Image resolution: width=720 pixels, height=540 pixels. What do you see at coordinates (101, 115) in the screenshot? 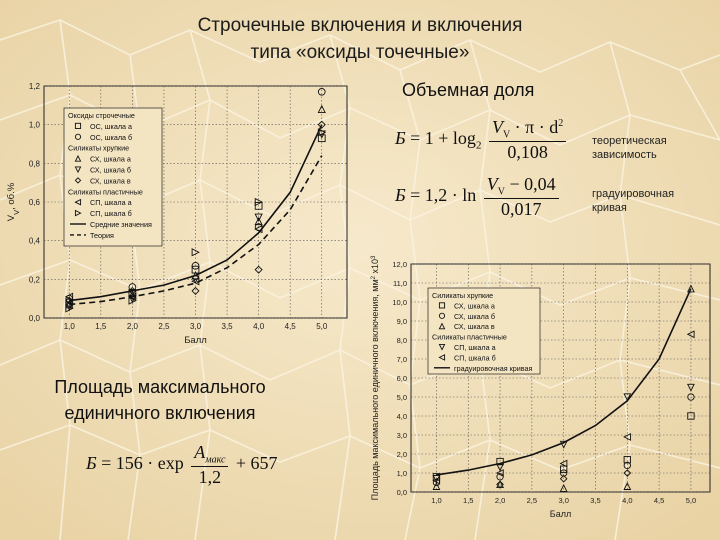
I see `legend-entry-label: Оксиды строчечные` at bounding box center [101, 115].